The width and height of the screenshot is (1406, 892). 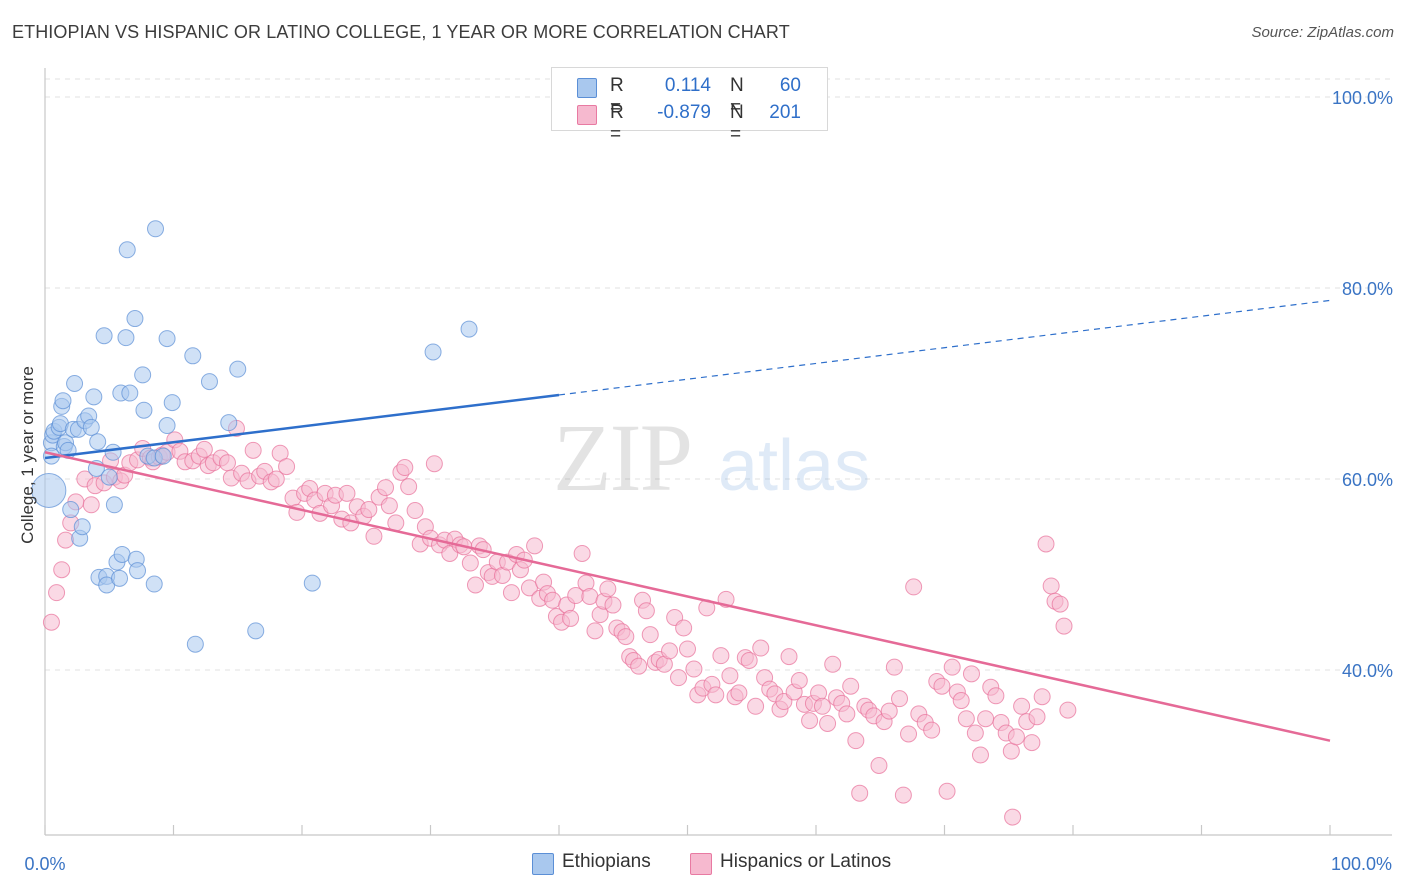 I want to click on x-tick-labels: 0.0% 100.0%, so click(x=708, y=864).